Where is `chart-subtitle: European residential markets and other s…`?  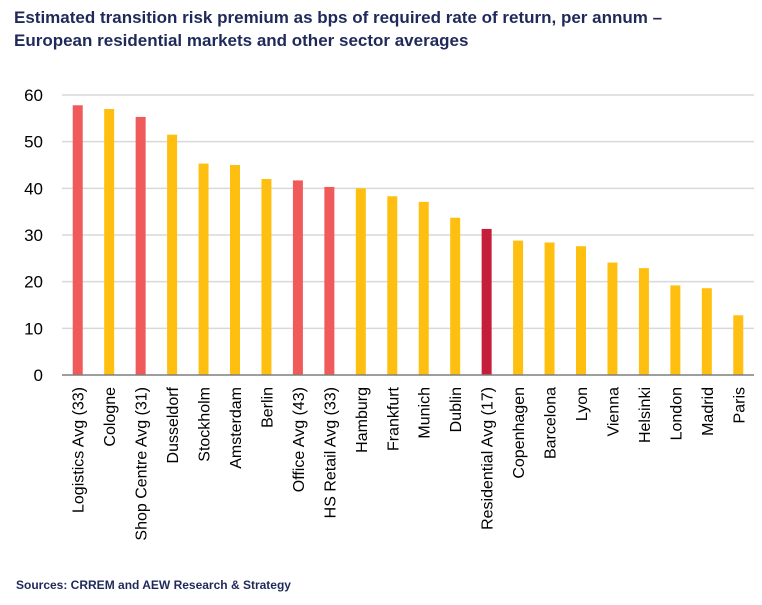
chart-subtitle: European residential markets and other s… is located at coordinates (241, 40).